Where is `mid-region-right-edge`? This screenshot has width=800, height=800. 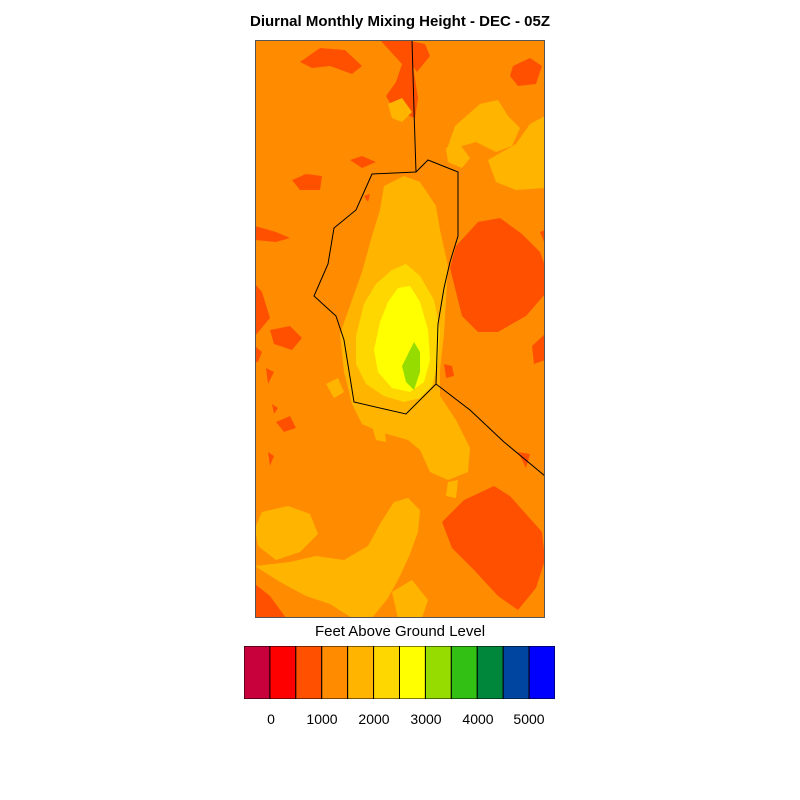 mid-region-right-edge is located at coordinates (516, 153).